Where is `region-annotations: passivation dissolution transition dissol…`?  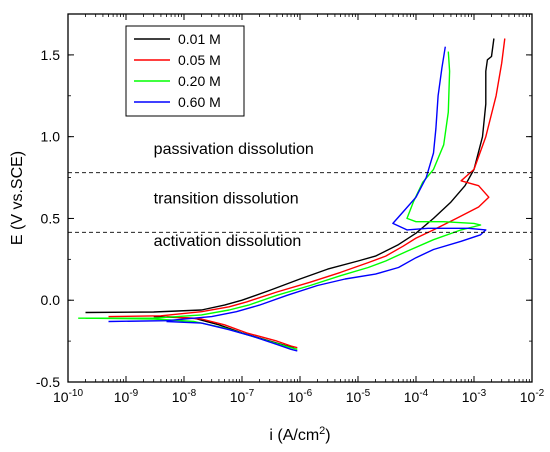 region-annotations: passivation dissolution transition dissol… is located at coordinates (234, 195).